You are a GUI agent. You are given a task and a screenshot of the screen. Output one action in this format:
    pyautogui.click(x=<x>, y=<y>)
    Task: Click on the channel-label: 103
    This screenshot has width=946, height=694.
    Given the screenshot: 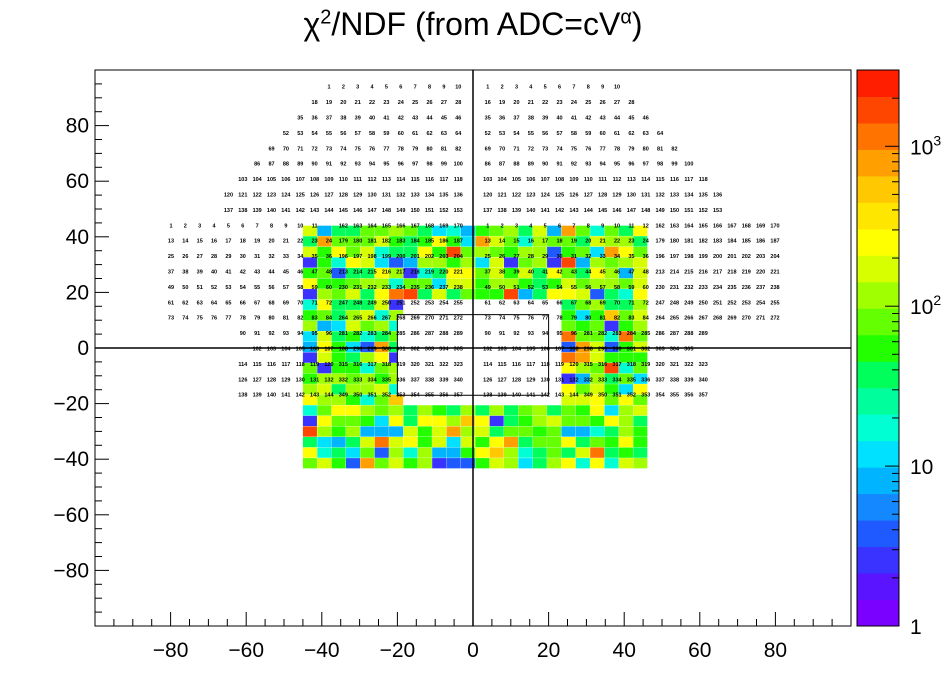 What is the action you would take?
    pyautogui.click(x=242, y=180)
    